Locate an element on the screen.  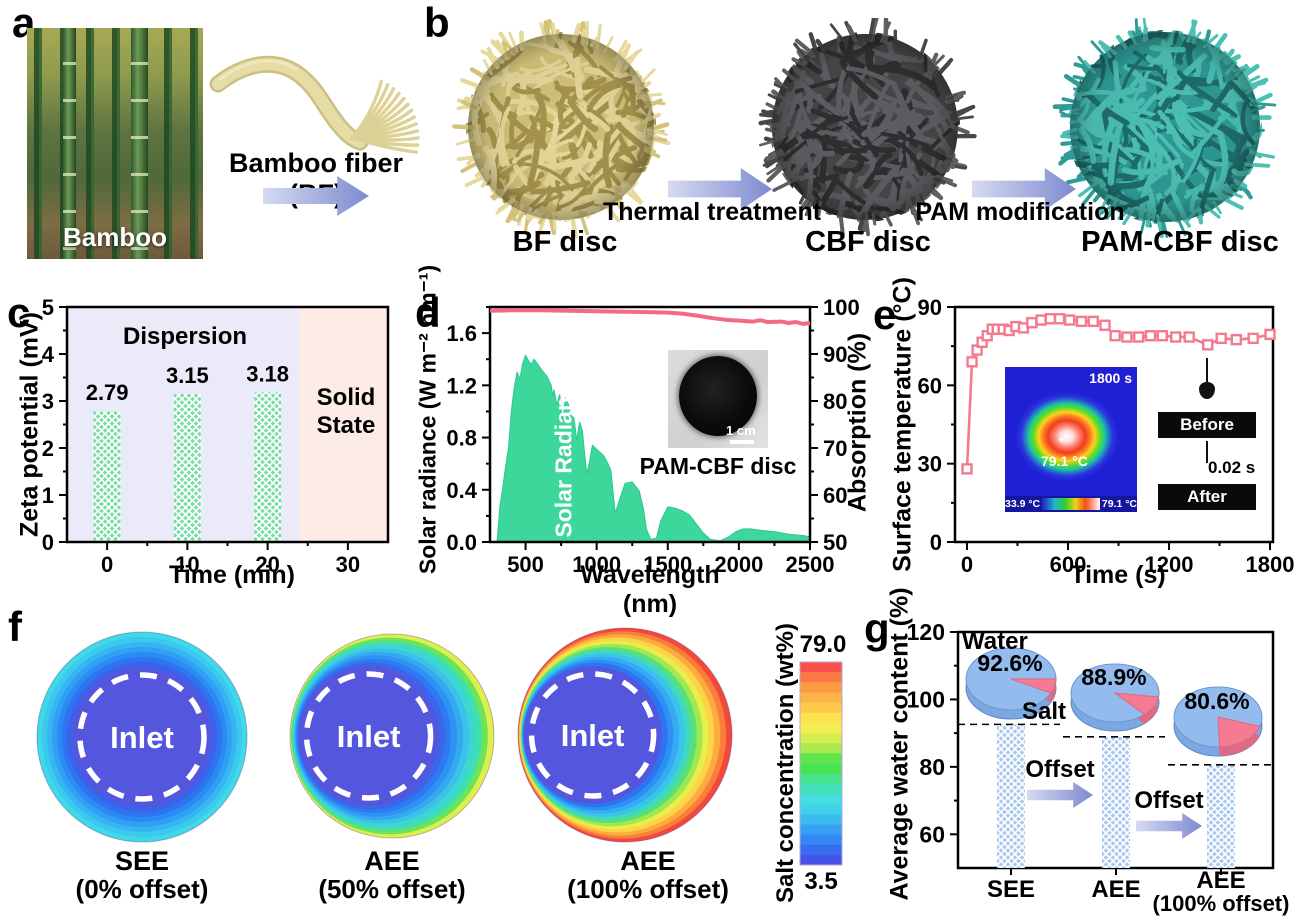
pam-modification-label: PAM modification is located at coordinates (1020, 212).